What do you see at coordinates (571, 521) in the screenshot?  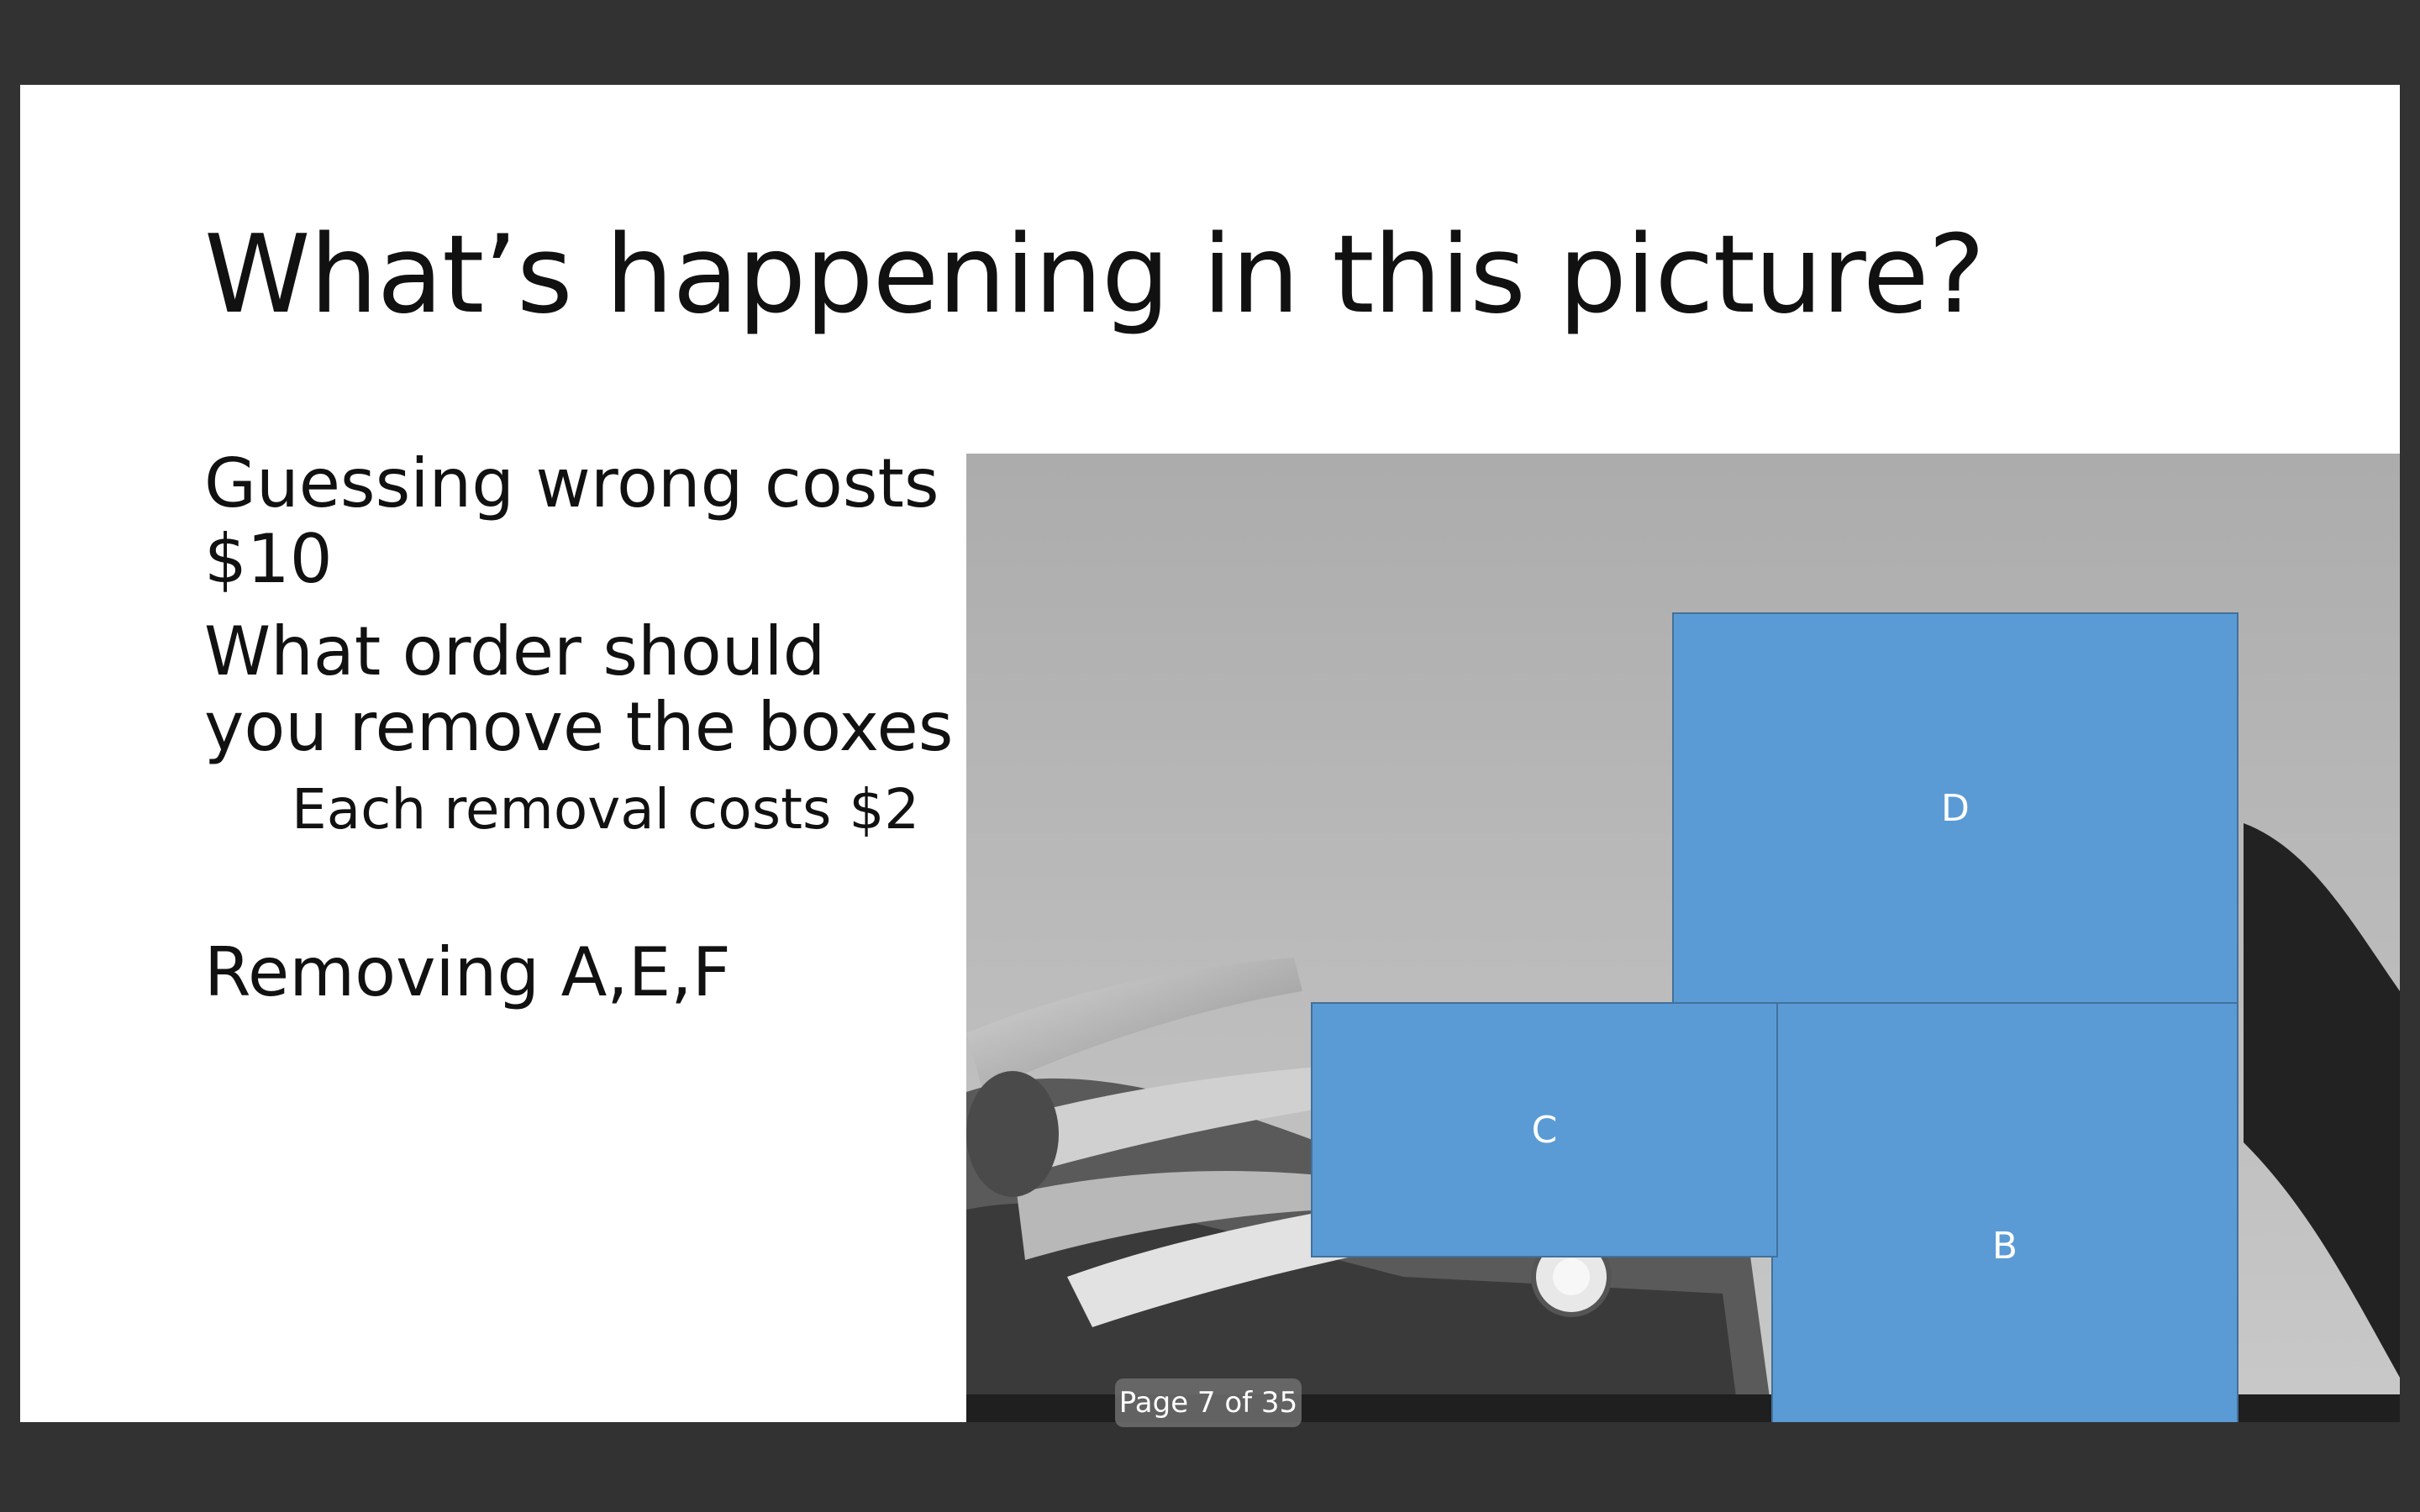 I see `bullet-guessing-cost: Guessing wrong costs $10` at bounding box center [571, 521].